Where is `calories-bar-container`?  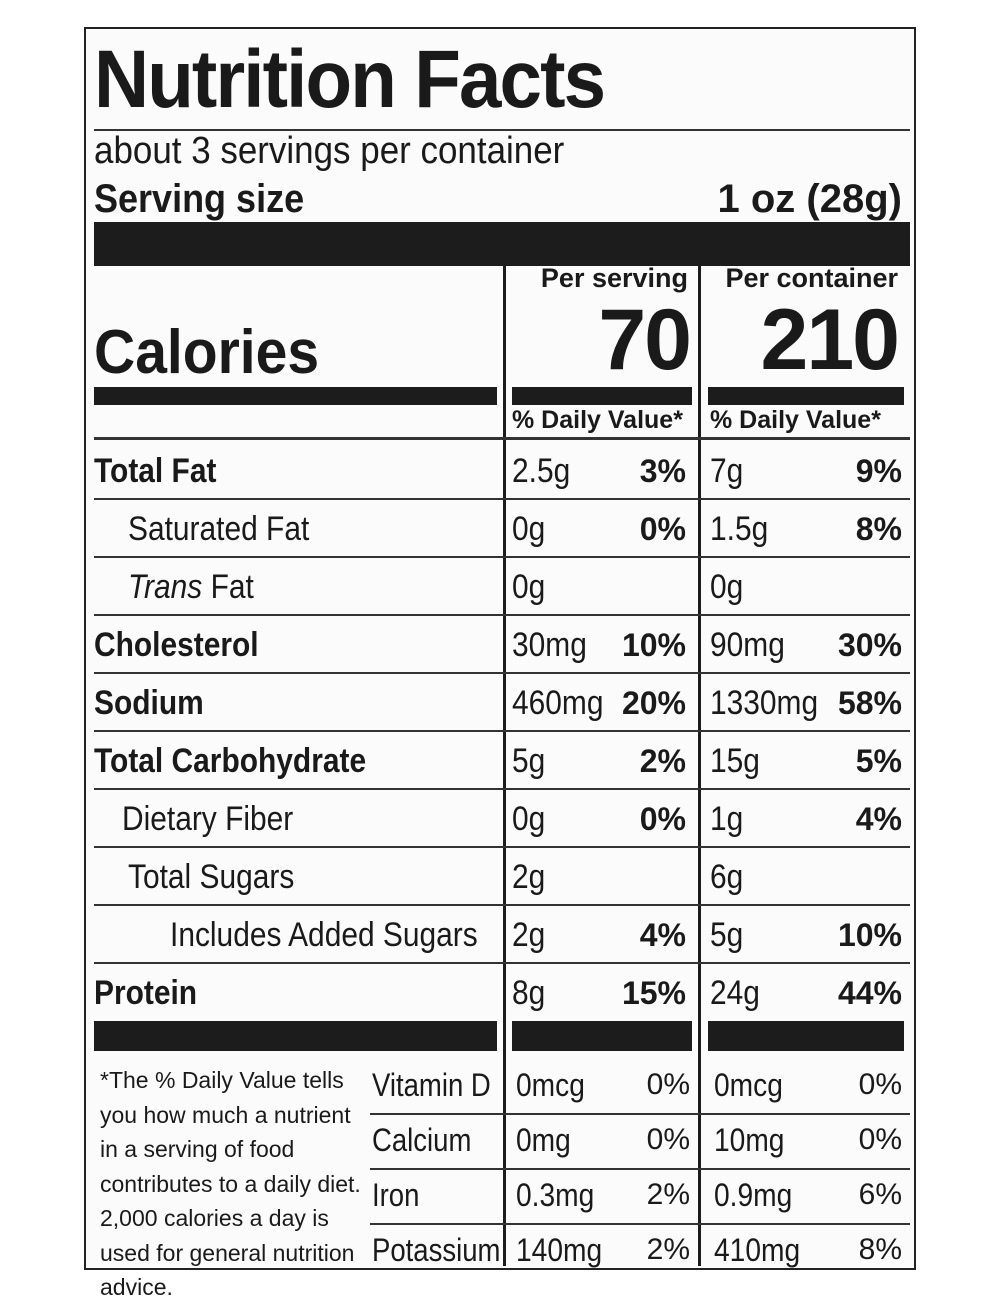 calories-bar-container is located at coordinates (806, 396).